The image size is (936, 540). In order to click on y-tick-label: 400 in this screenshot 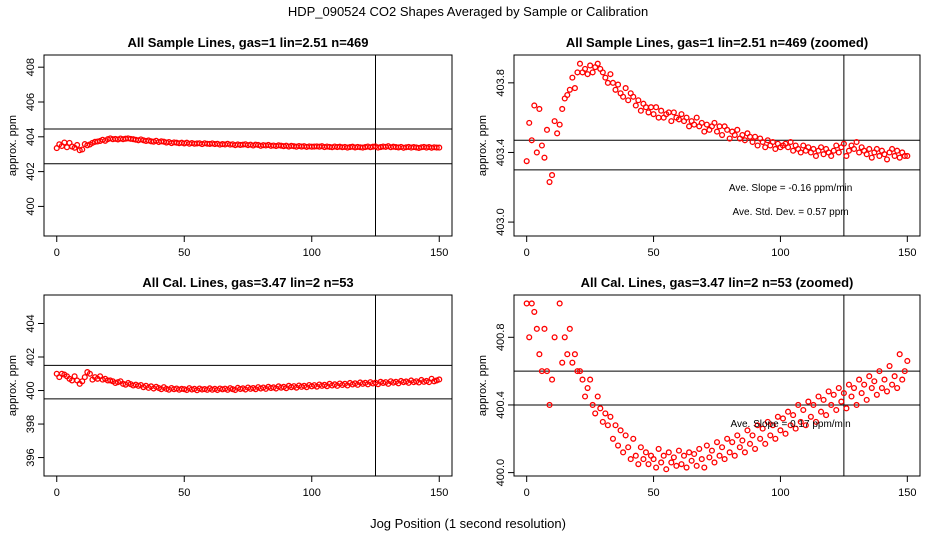, I will do `click(31, 206)`.